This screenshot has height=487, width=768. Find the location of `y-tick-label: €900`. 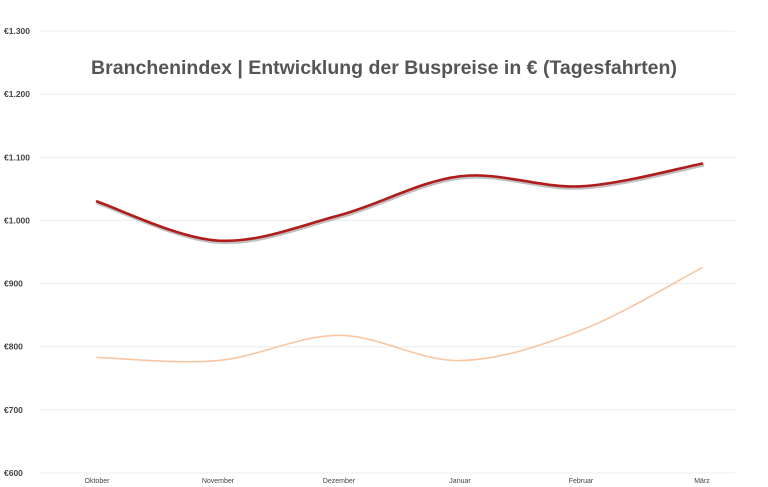

y-tick-label: €900 is located at coordinates (13, 284).